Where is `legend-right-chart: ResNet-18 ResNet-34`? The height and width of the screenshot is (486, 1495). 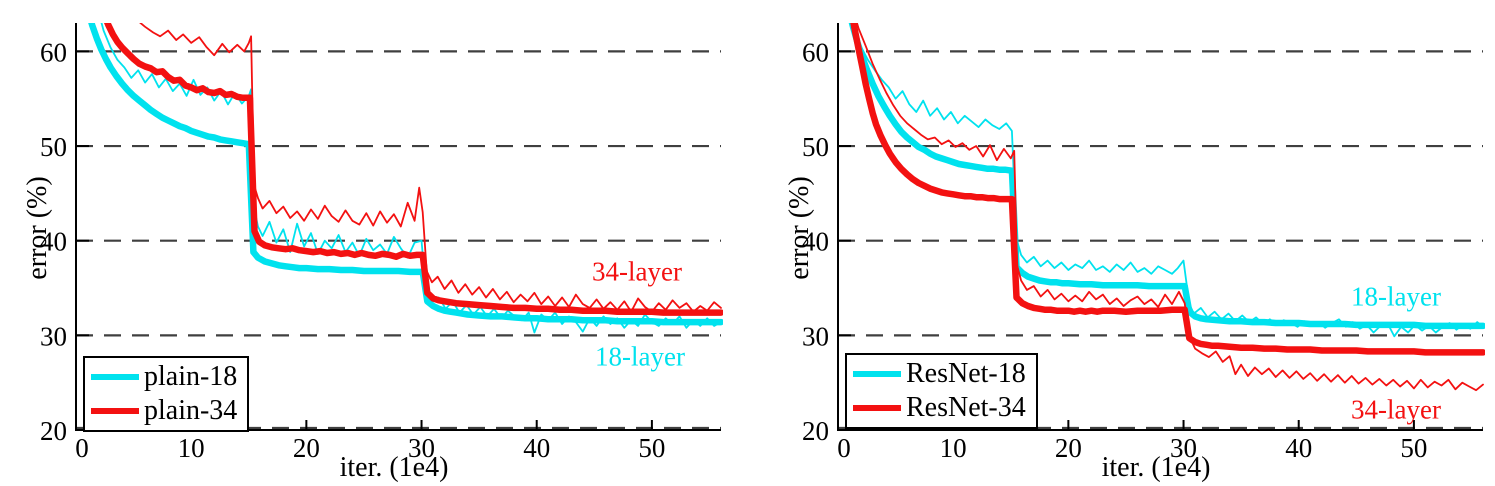 legend-right-chart: ResNet-18 ResNet-34 is located at coordinates (941, 391).